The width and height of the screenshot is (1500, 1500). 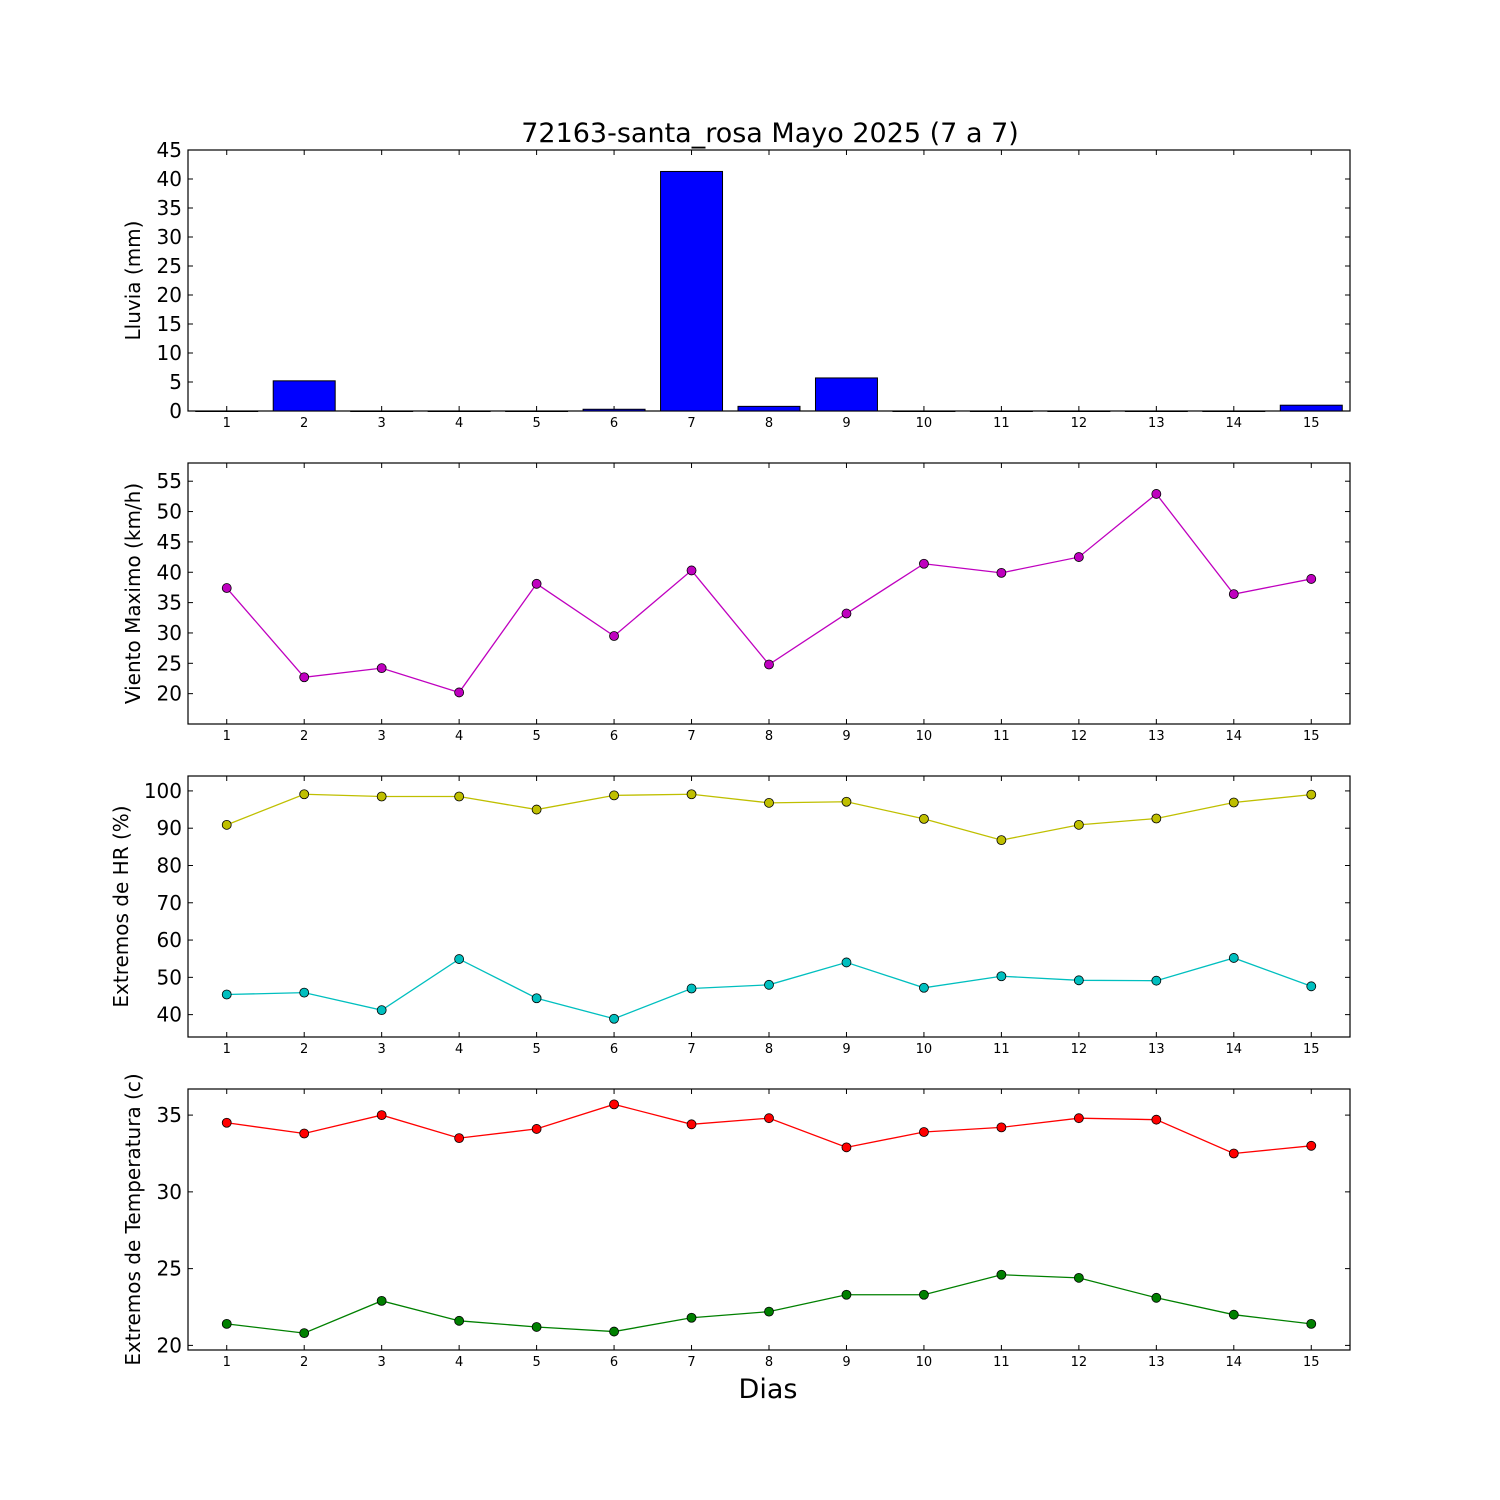 What do you see at coordinates (169, 1269) in the screenshot?
I see `panel-temperatura-ytick-label: 25` at bounding box center [169, 1269].